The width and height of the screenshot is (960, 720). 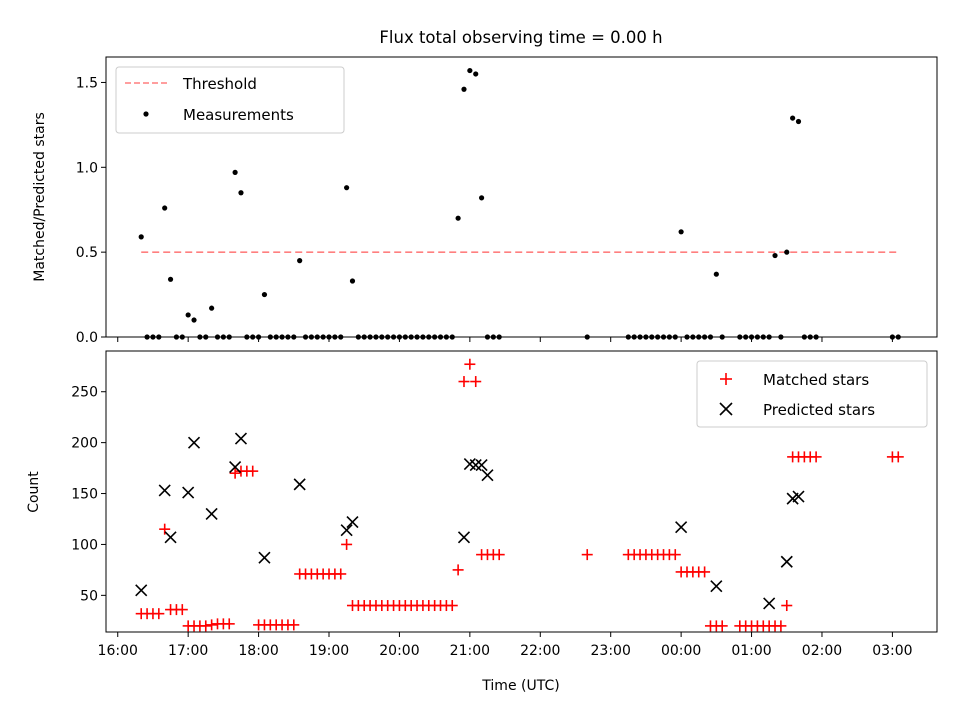 What do you see at coordinates (146, 114) in the screenshot?
I see `legend-measurements-swatch` at bounding box center [146, 114].